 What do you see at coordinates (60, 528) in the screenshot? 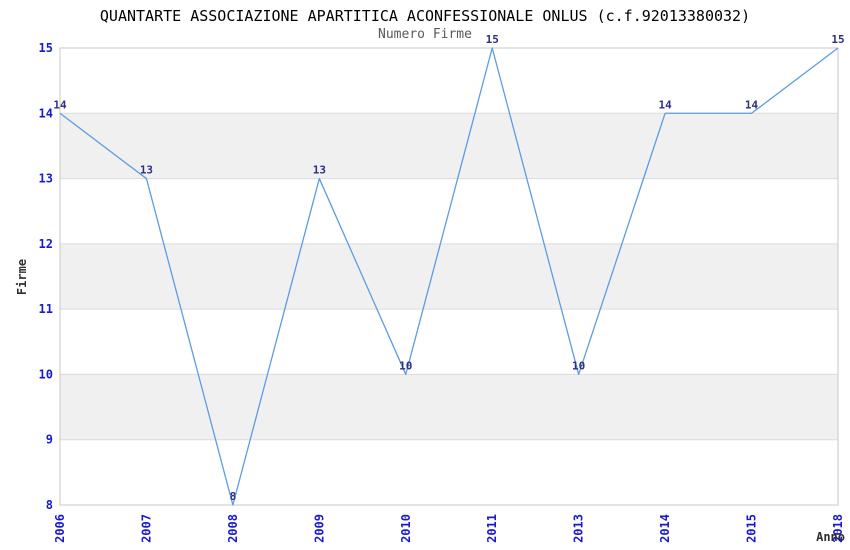
I see `x-tick-label: 2006` at bounding box center [60, 528].